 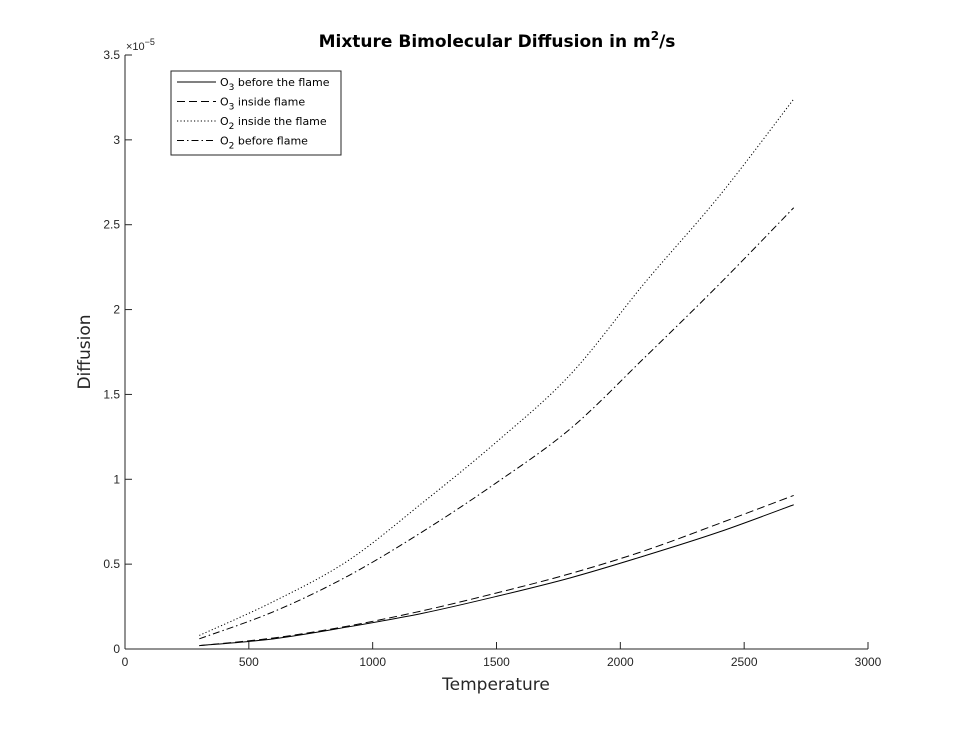 What do you see at coordinates (868, 662) in the screenshot?
I see `x-tick-label: 3000` at bounding box center [868, 662].